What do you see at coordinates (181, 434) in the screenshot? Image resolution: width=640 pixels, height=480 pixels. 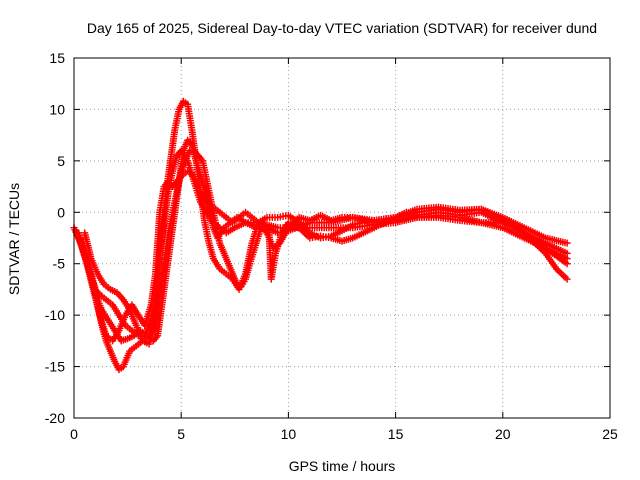 I see `x-tick-label: 5` at bounding box center [181, 434].